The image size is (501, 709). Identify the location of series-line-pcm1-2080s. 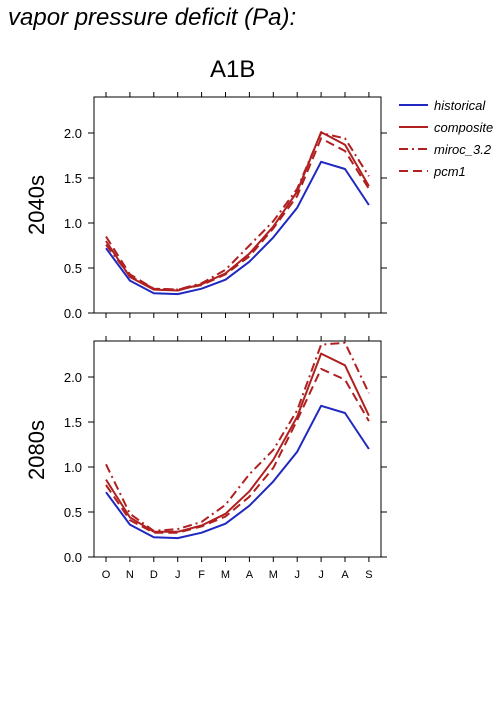
(237, 450).